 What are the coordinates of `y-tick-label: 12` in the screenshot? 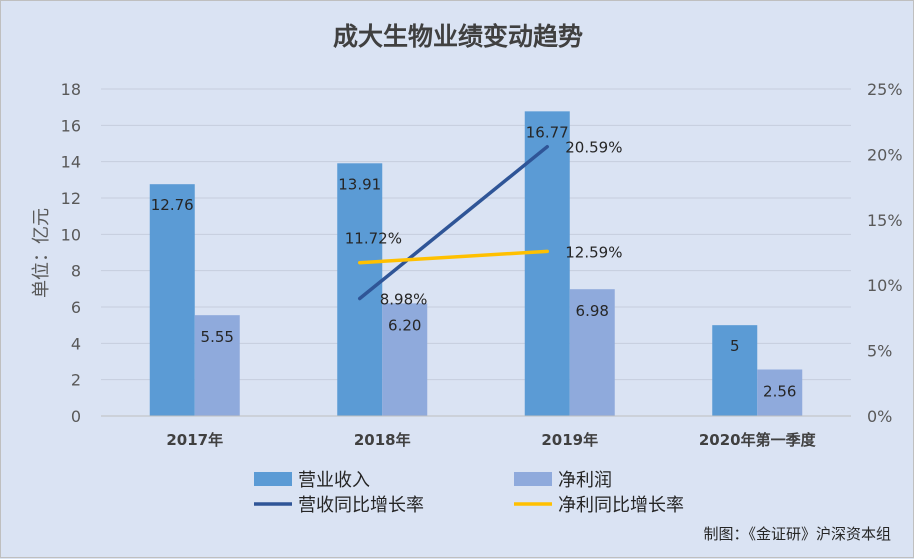 It's located at (71, 198).